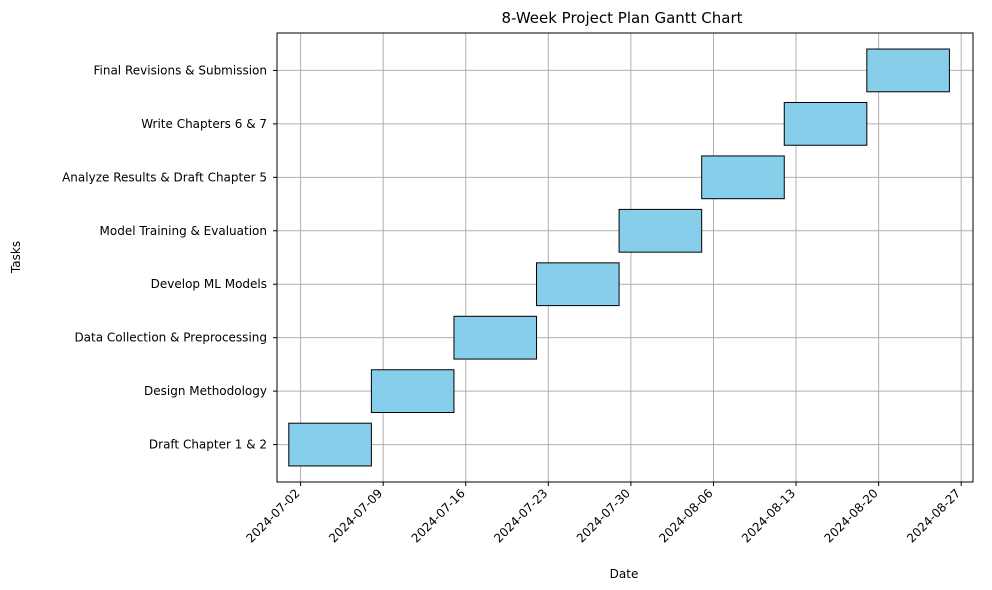  I want to click on y-tick-label: Draft Chapter 1 & 2, so click(208, 445).